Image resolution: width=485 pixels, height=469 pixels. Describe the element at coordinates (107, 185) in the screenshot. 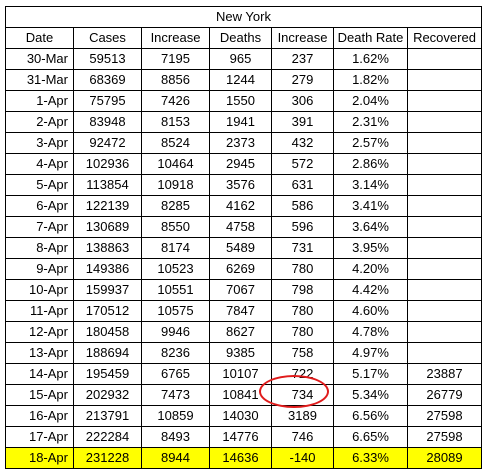

I see `table-cell: 113854` at that location.